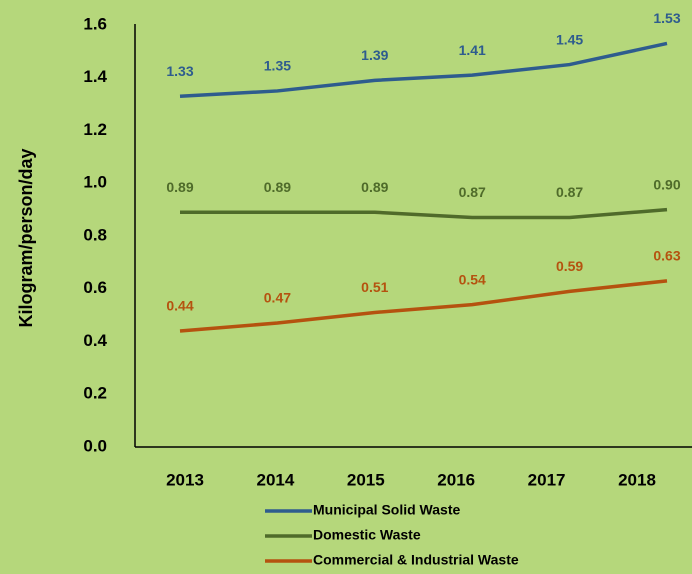 Image resolution: width=692 pixels, height=574 pixels. What do you see at coordinates (637, 479) in the screenshot?
I see `x-tick-label: 2018` at bounding box center [637, 479].